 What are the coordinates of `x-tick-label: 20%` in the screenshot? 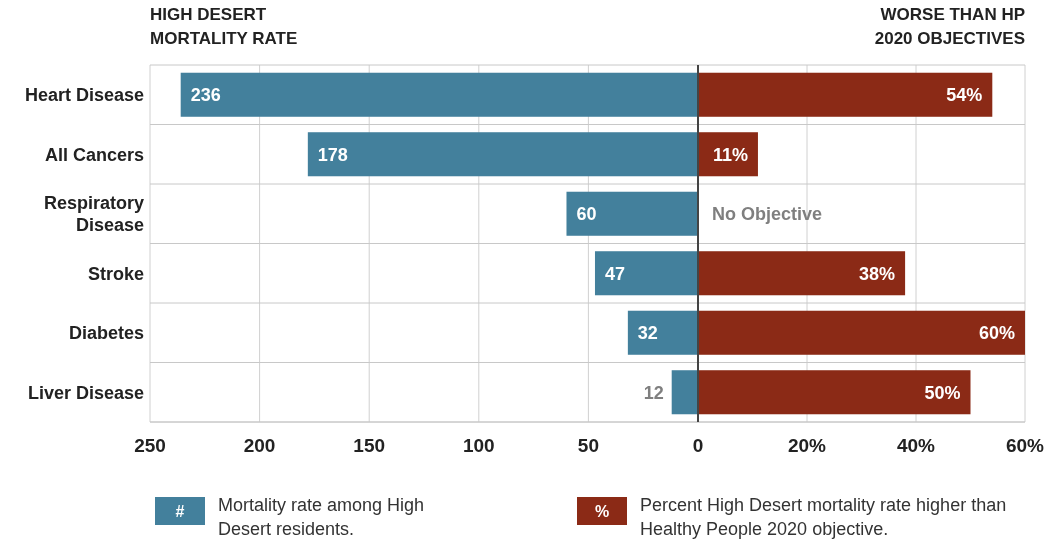 It's located at (807, 445).